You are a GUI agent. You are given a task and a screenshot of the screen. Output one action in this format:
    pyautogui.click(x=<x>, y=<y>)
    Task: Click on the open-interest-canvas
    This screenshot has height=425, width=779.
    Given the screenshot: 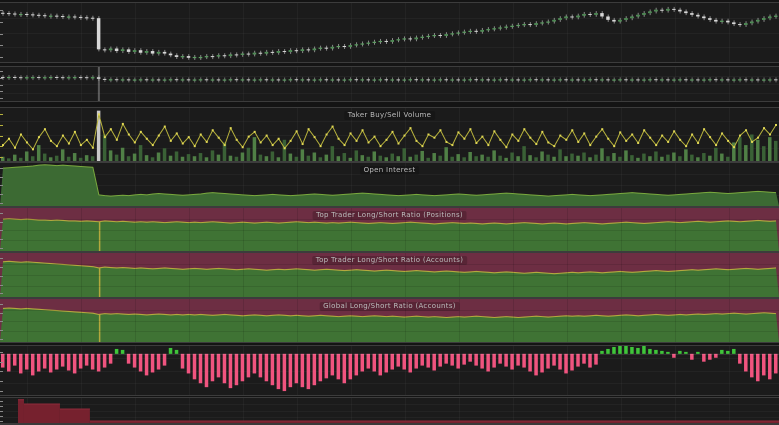 What is the action you would take?
    pyautogui.click(x=389, y=184)
    